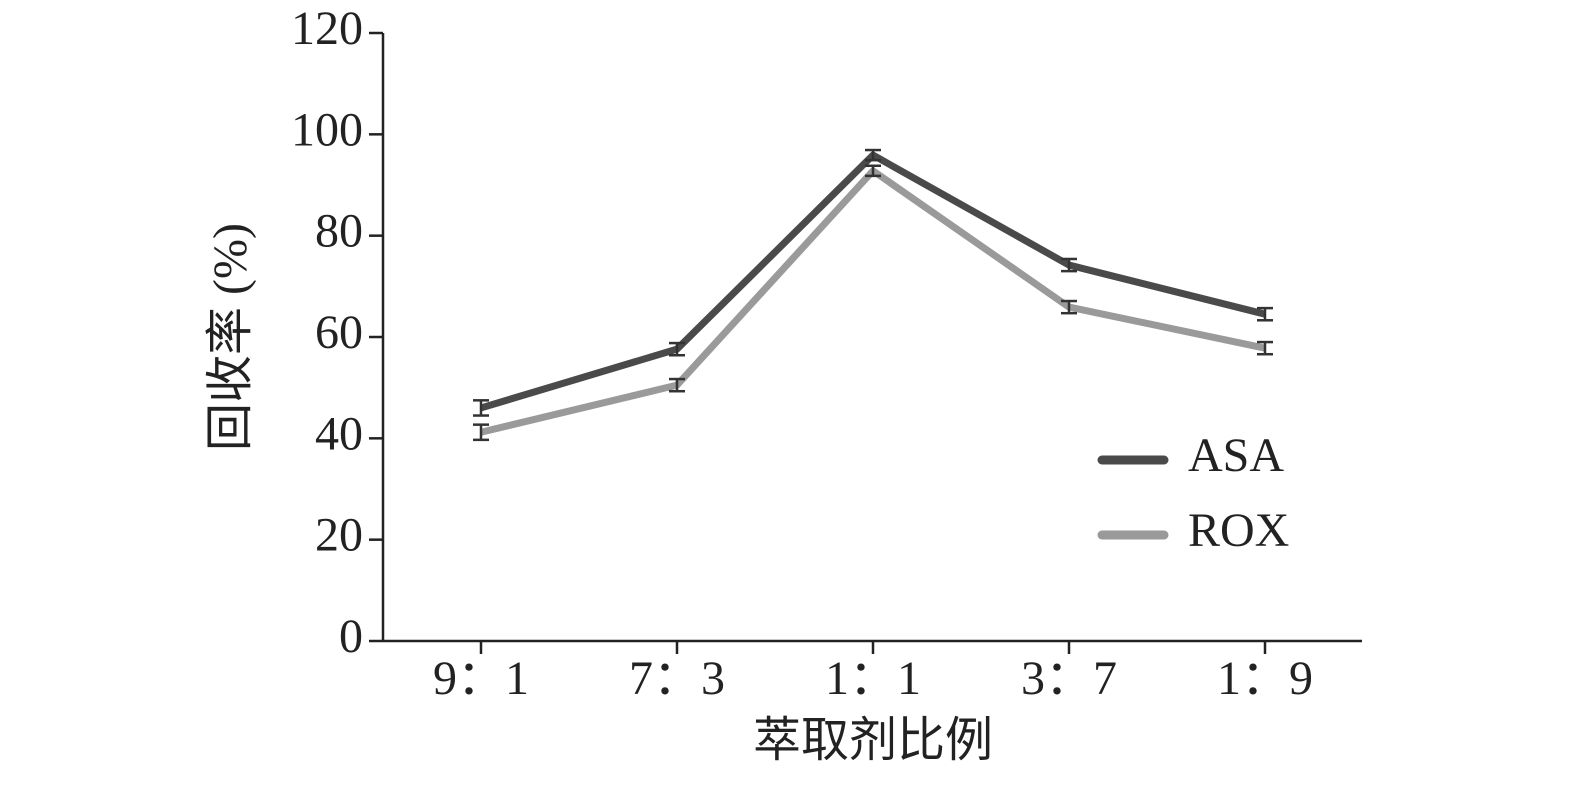 The image size is (1575, 787). Describe the element at coordinates (339, 332) in the screenshot. I see `y-tick-label: 60` at that location.